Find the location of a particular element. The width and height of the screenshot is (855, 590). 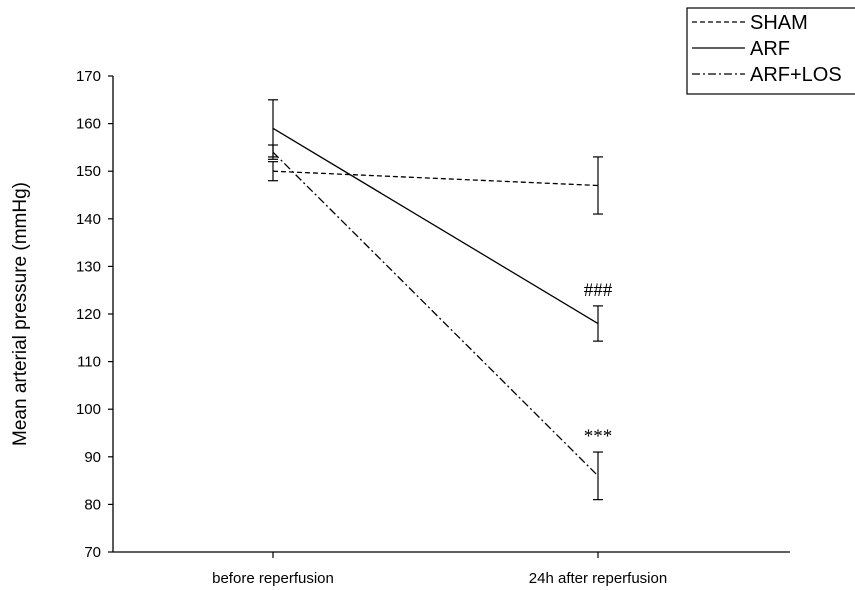

y-tick-label: 80 is located at coordinates (92, 504).